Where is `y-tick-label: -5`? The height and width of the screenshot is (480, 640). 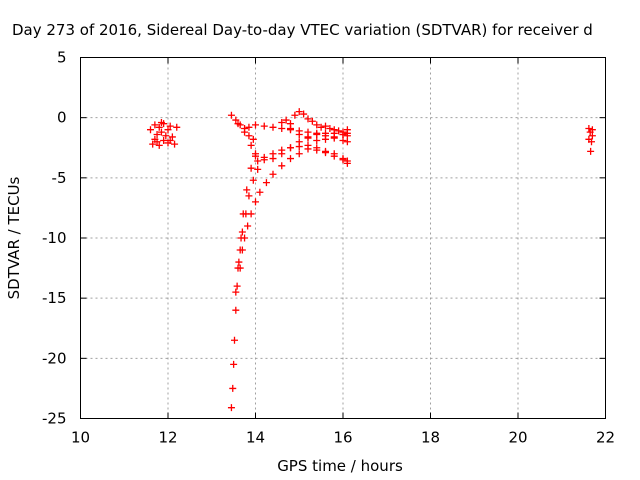
y-tick-label: -5 is located at coordinates (59, 178).